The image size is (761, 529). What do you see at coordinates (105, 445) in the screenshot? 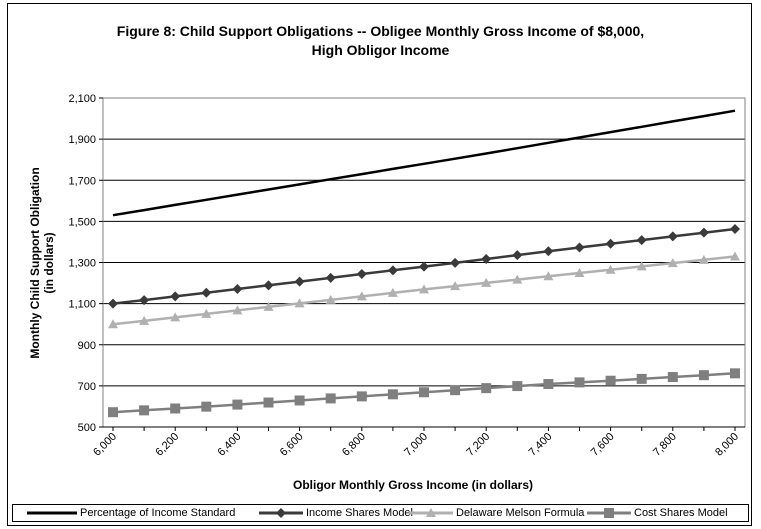
I see `x-tick-label: 6,000` at bounding box center [105, 445].